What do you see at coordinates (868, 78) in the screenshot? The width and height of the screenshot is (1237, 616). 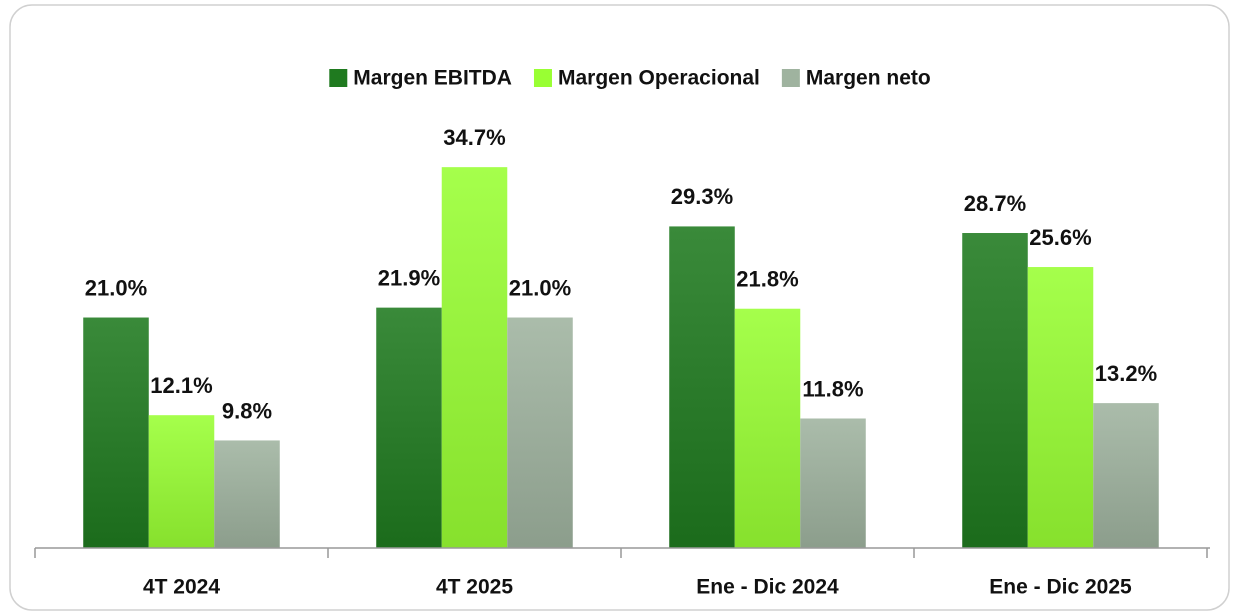 I see `legend-label: Margen neto` at bounding box center [868, 78].